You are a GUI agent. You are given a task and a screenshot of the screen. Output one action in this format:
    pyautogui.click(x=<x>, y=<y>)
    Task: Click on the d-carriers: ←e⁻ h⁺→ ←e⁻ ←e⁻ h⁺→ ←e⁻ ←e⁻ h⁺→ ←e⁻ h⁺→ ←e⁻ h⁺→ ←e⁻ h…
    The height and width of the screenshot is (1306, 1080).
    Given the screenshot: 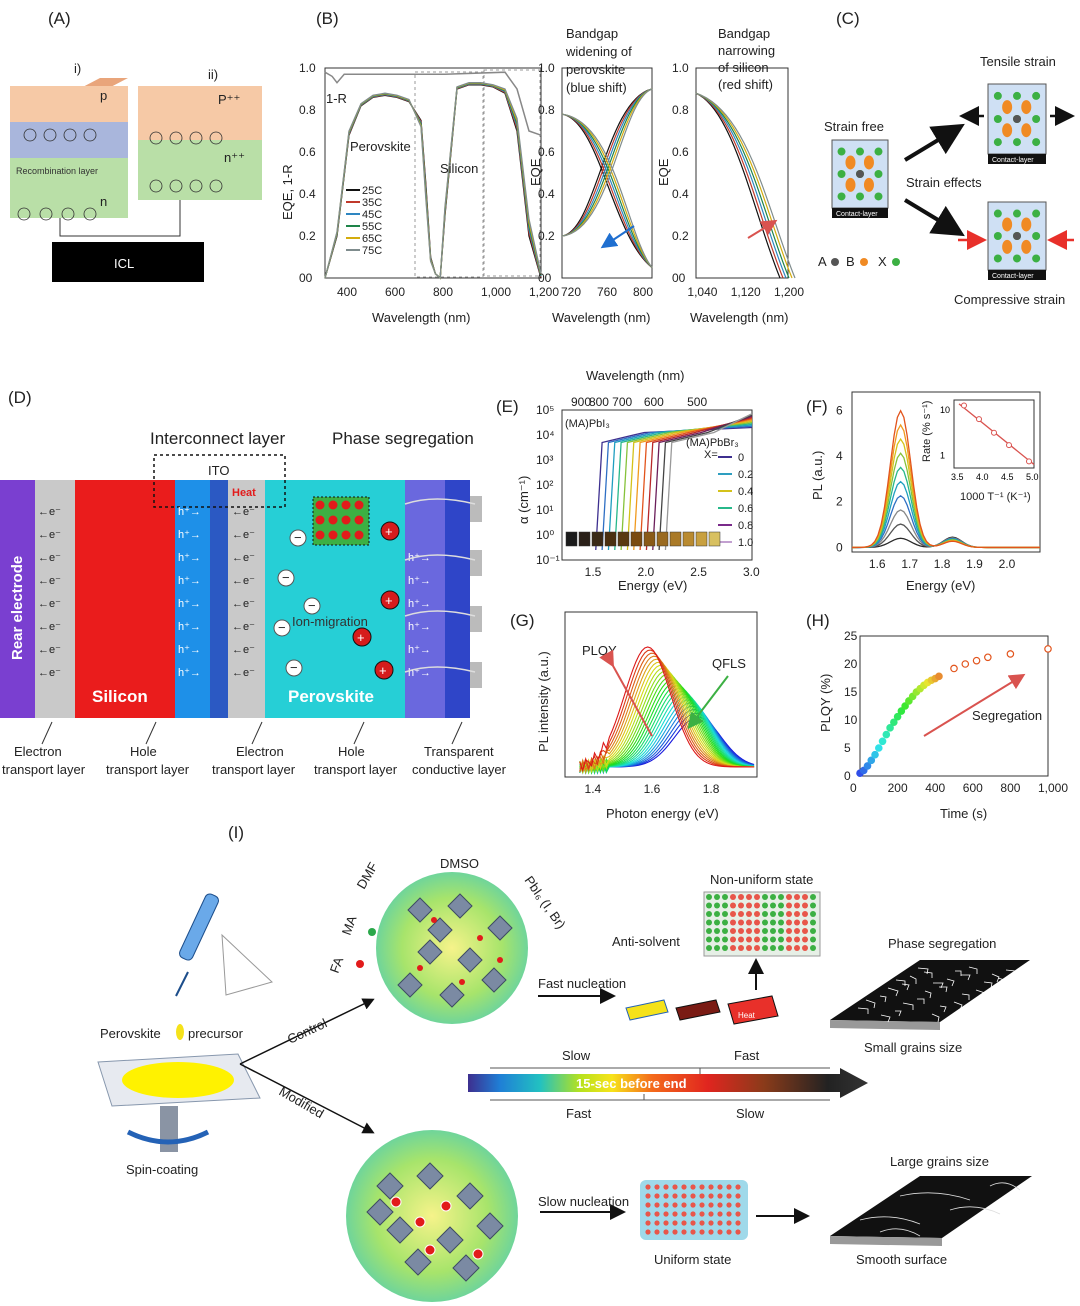 What is the action you would take?
    pyautogui.click(x=257, y=588)
    